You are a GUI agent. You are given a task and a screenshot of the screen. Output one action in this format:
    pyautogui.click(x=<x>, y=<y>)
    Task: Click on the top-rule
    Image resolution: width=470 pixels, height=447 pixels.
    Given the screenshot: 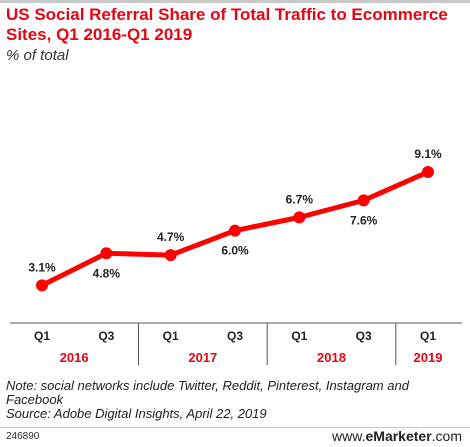 What is the action you would take?
    pyautogui.click(x=235, y=1)
    